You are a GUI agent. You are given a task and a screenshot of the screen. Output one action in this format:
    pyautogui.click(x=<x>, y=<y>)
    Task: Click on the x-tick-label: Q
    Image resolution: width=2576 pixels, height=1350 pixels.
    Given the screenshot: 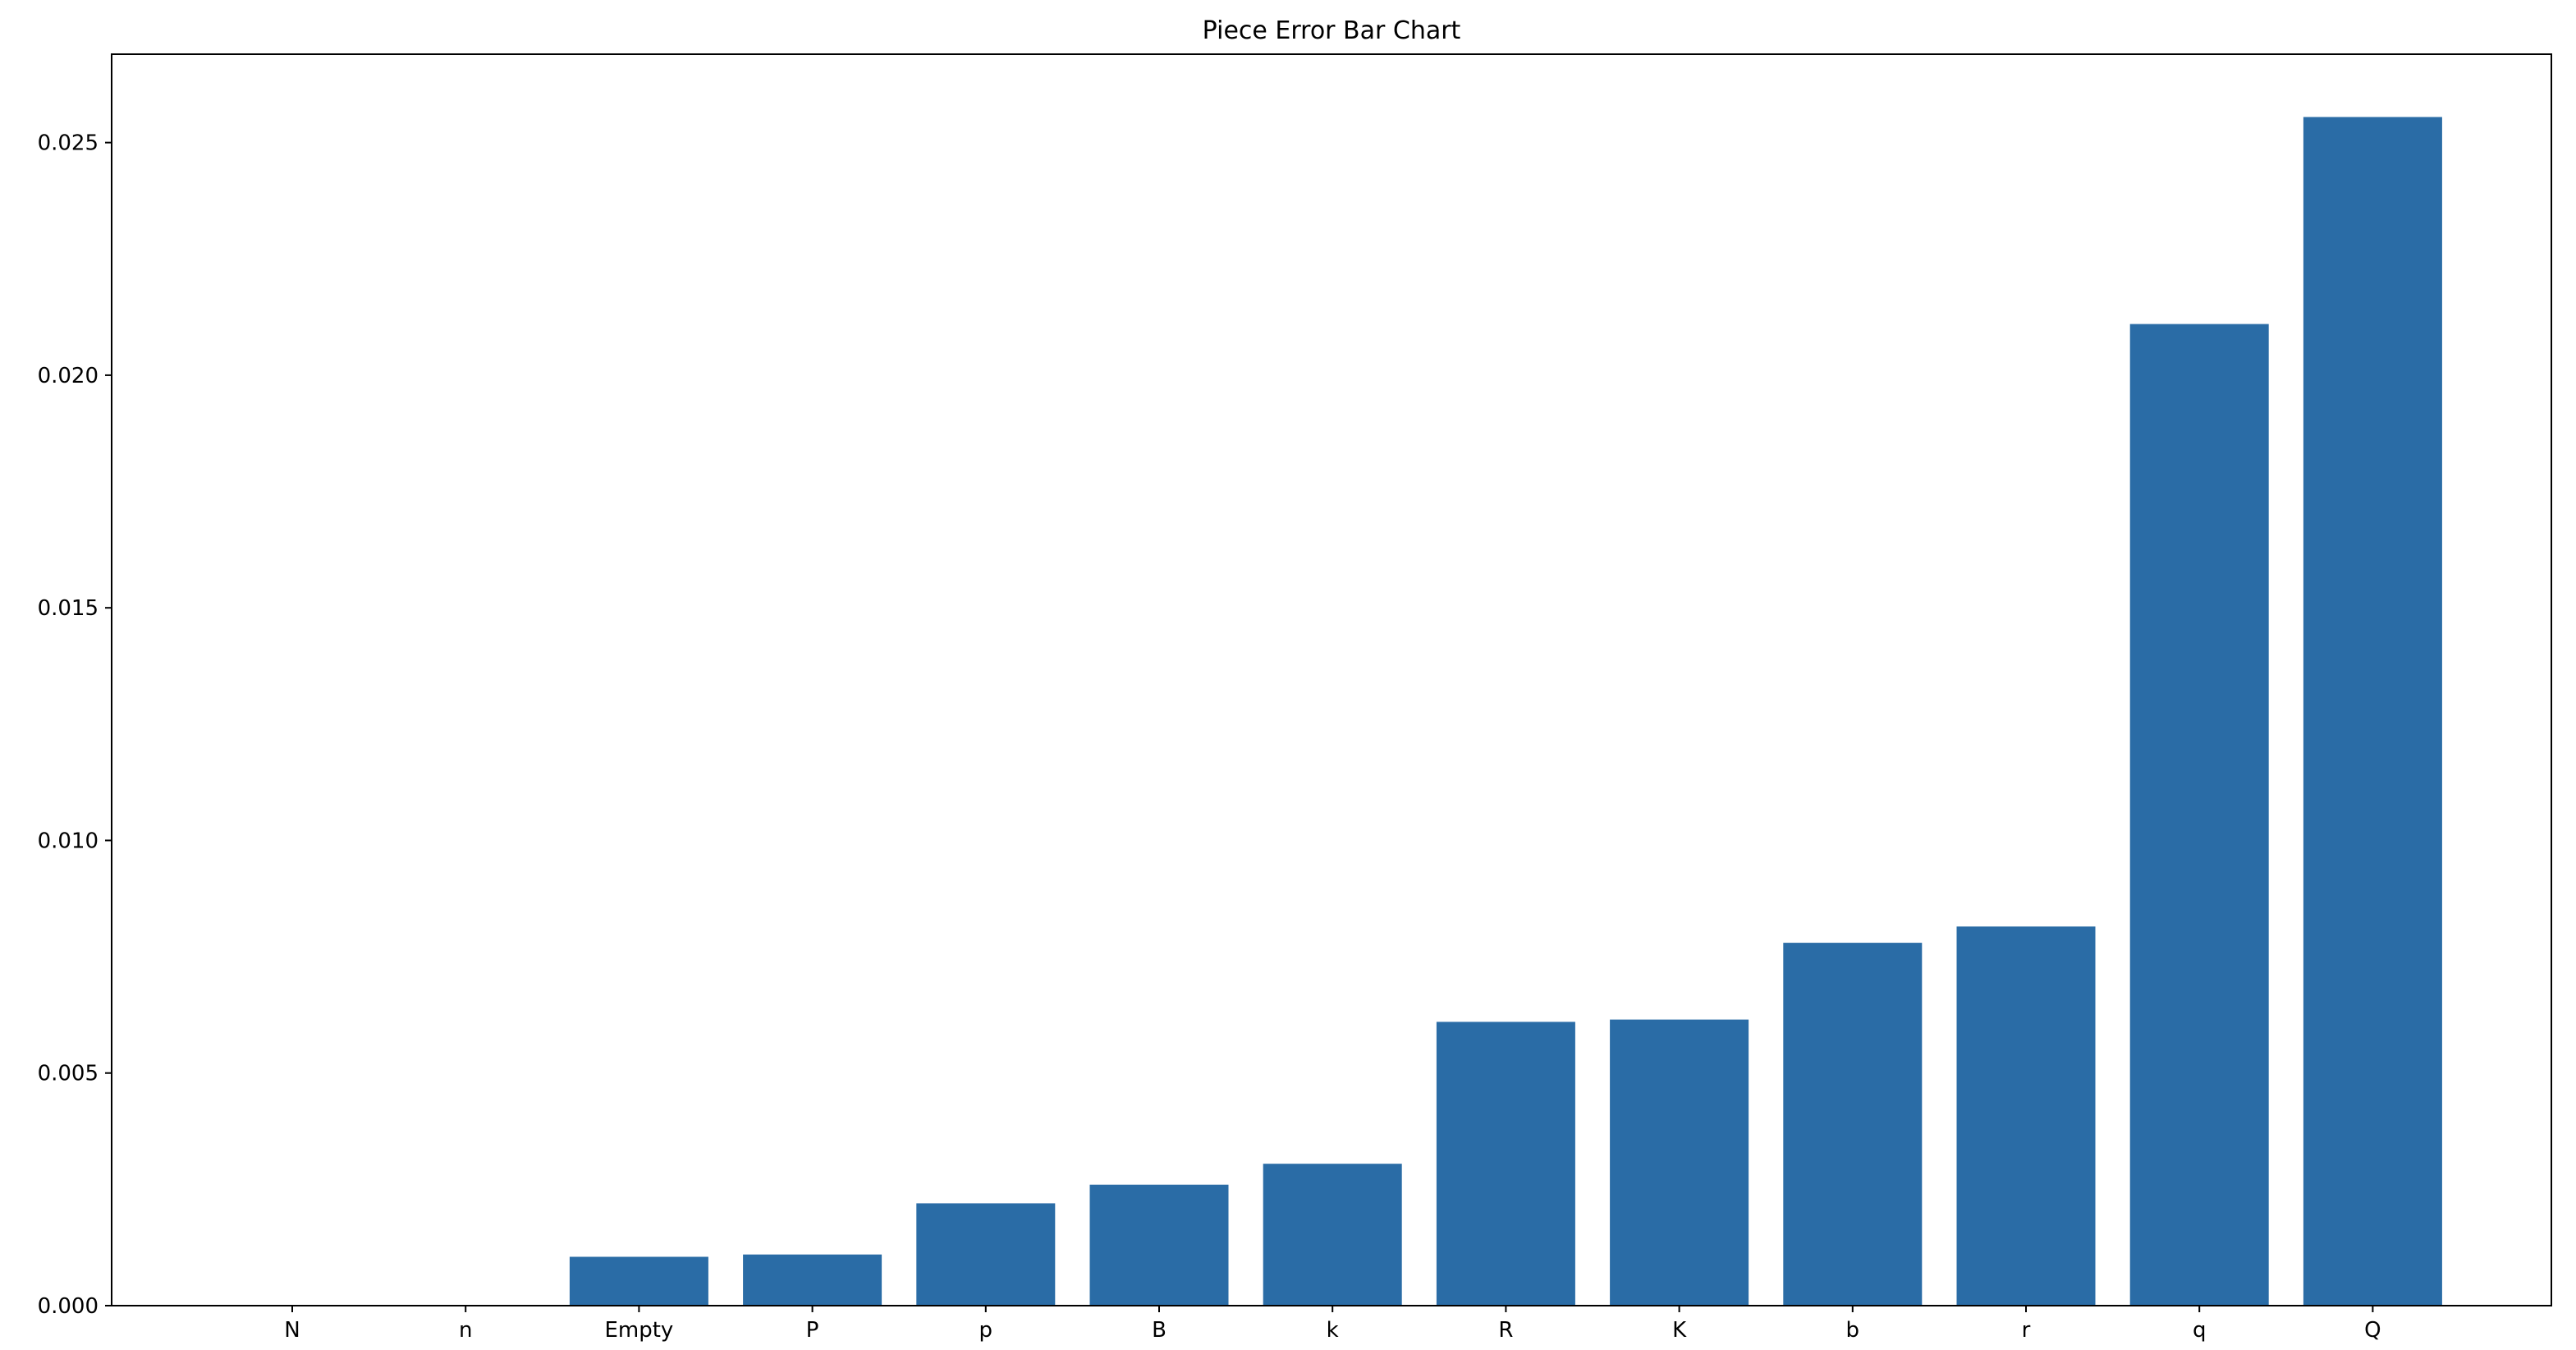 What is the action you would take?
    pyautogui.click(x=2373, y=1330)
    